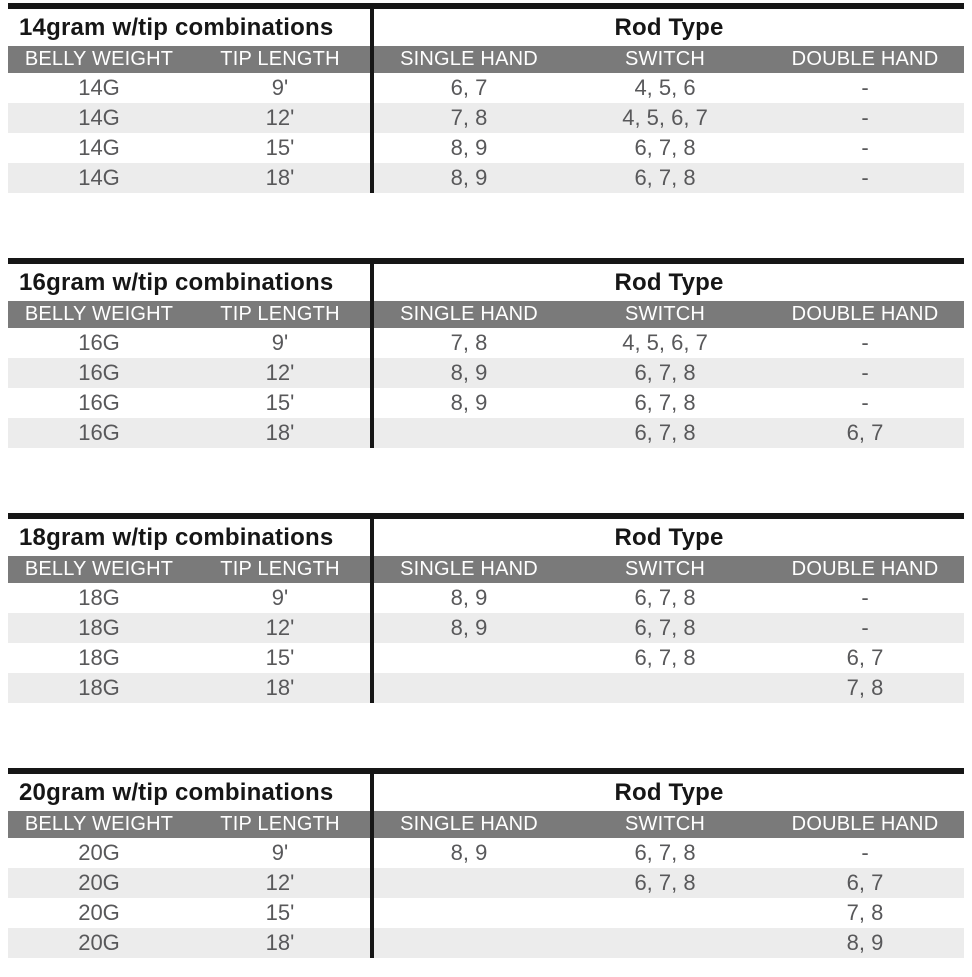 The image size is (972, 977). What do you see at coordinates (467, 88) in the screenshot?
I see `cell-single-hand: 6, 7` at bounding box center [467, 88].